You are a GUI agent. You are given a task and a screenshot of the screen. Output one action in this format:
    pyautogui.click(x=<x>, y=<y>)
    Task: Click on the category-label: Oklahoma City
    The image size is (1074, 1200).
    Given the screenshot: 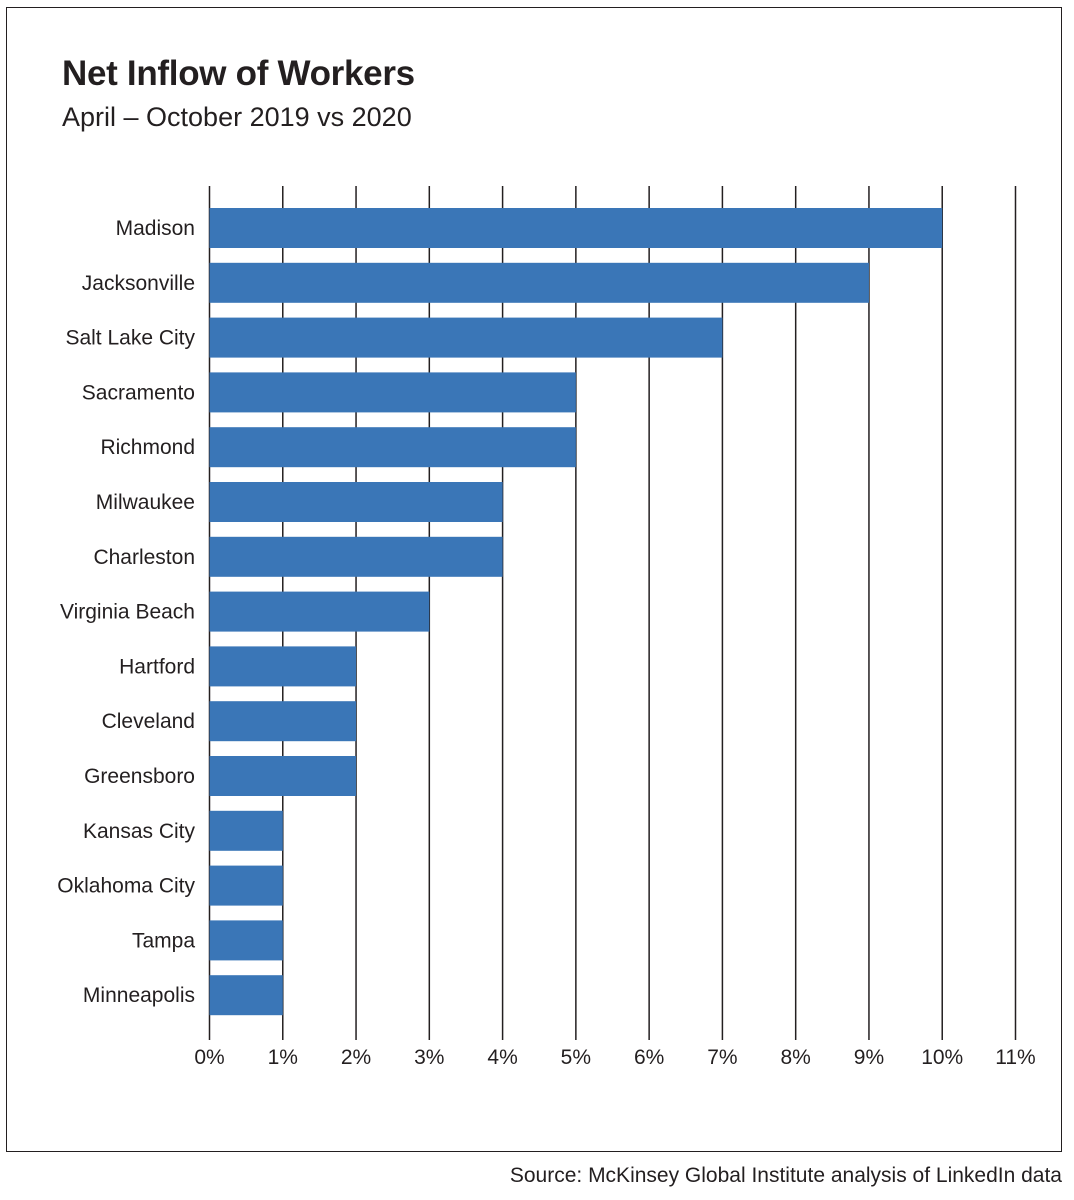 What is the action you would take?
    pyautogui.click(x=126, y=886)
    